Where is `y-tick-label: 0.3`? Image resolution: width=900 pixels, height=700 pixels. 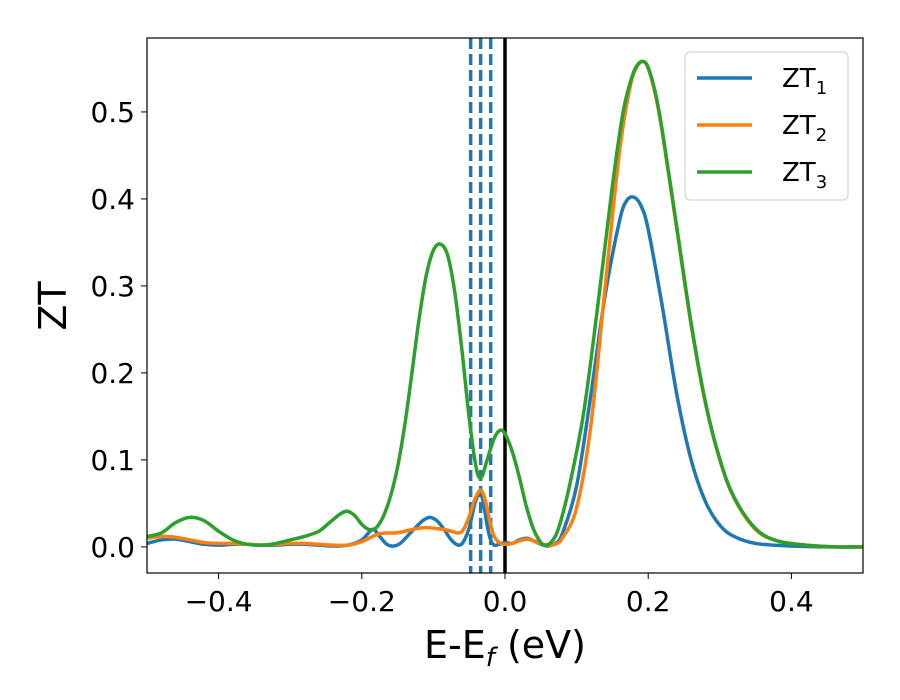 y-tick-label: 0.3 is located at coordinates (112, 286).